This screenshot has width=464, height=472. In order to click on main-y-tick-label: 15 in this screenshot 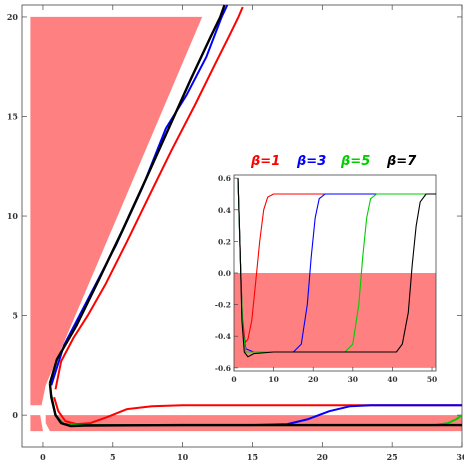, I will do `click(12, 116)`.